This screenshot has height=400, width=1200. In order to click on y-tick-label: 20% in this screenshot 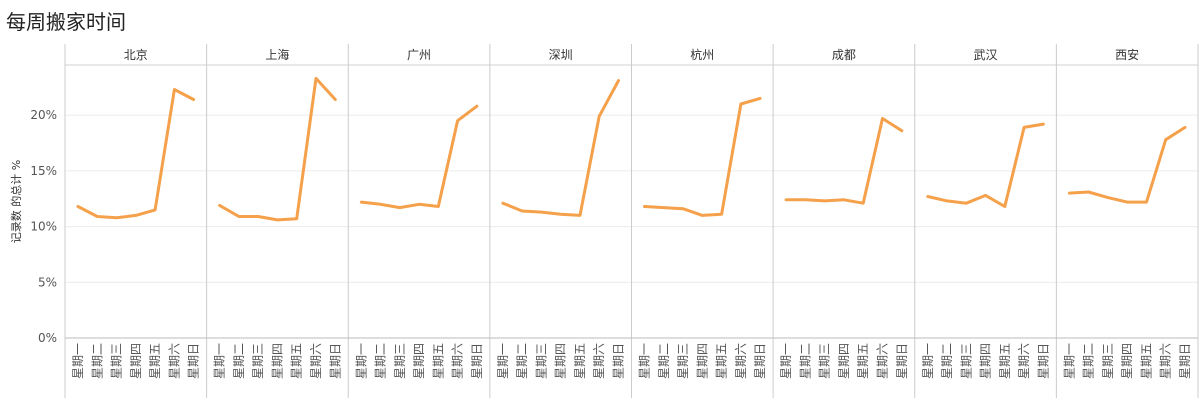, I will do `click(43, 115)`.